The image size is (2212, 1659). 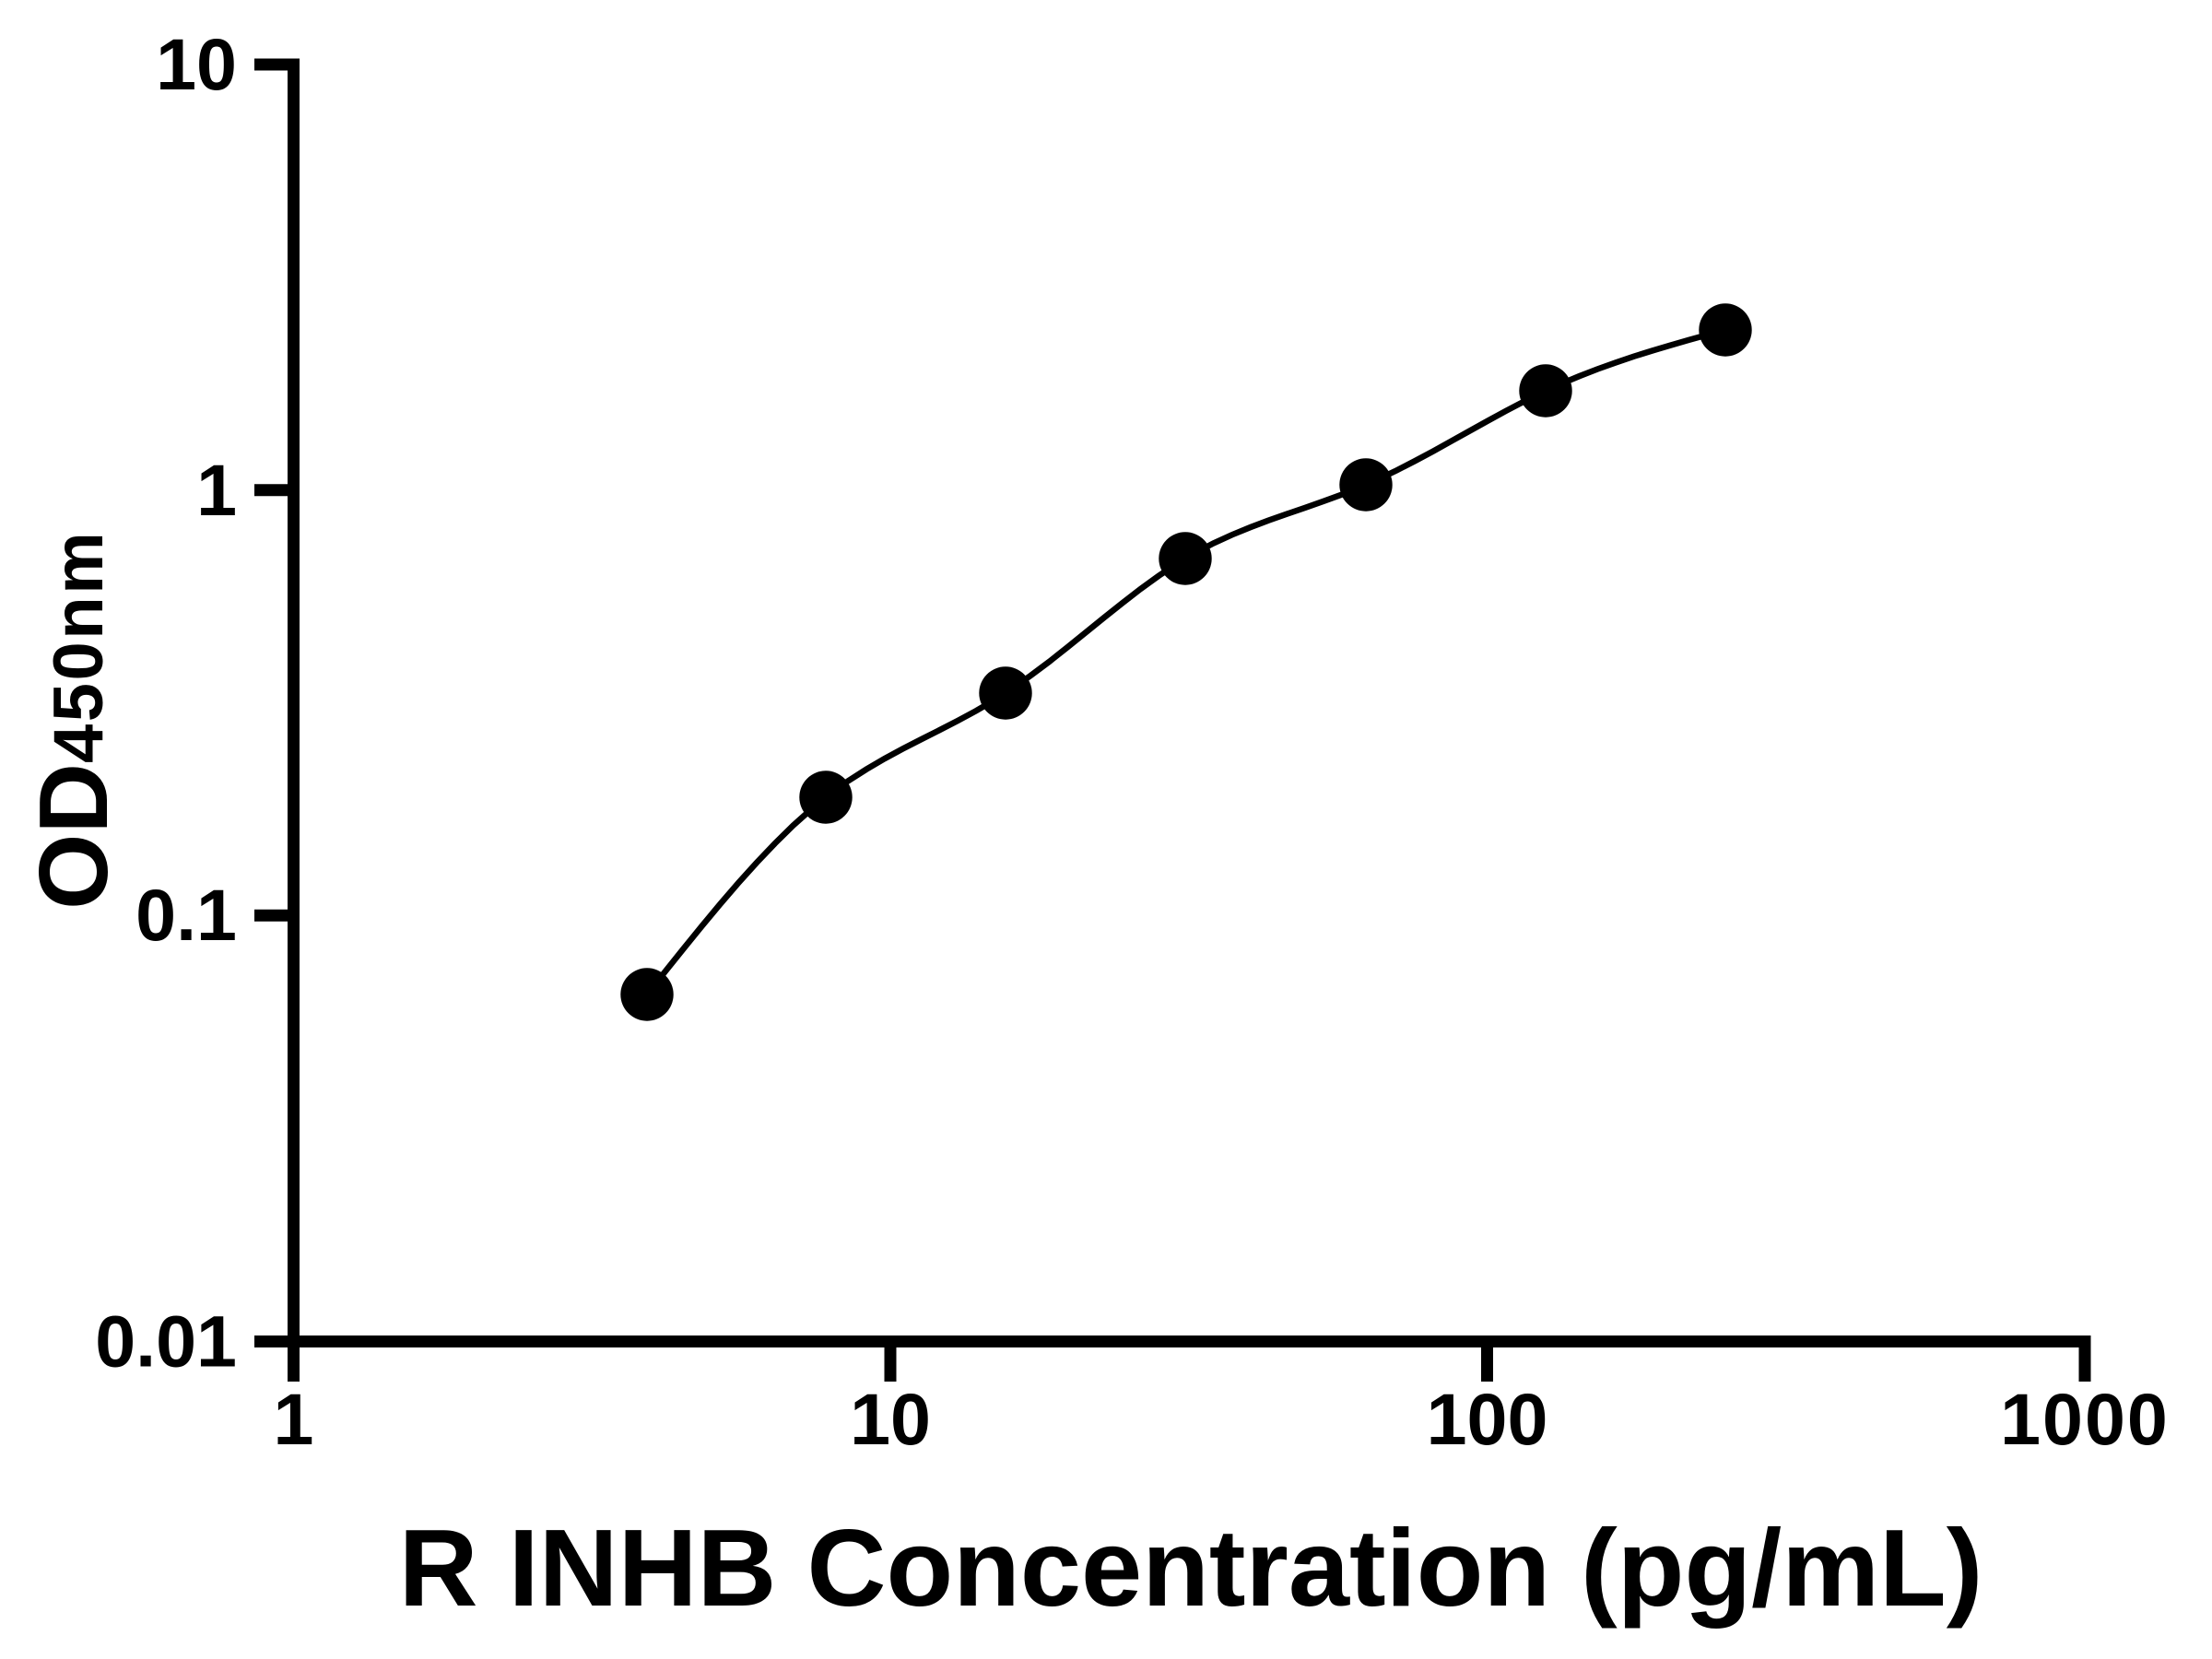 What do you see at coordinates (1191, 1568) in the screenshot?
I see `svg-text: R INHB Concentration (pg/mL)` at bounding box center [1191, 1568].